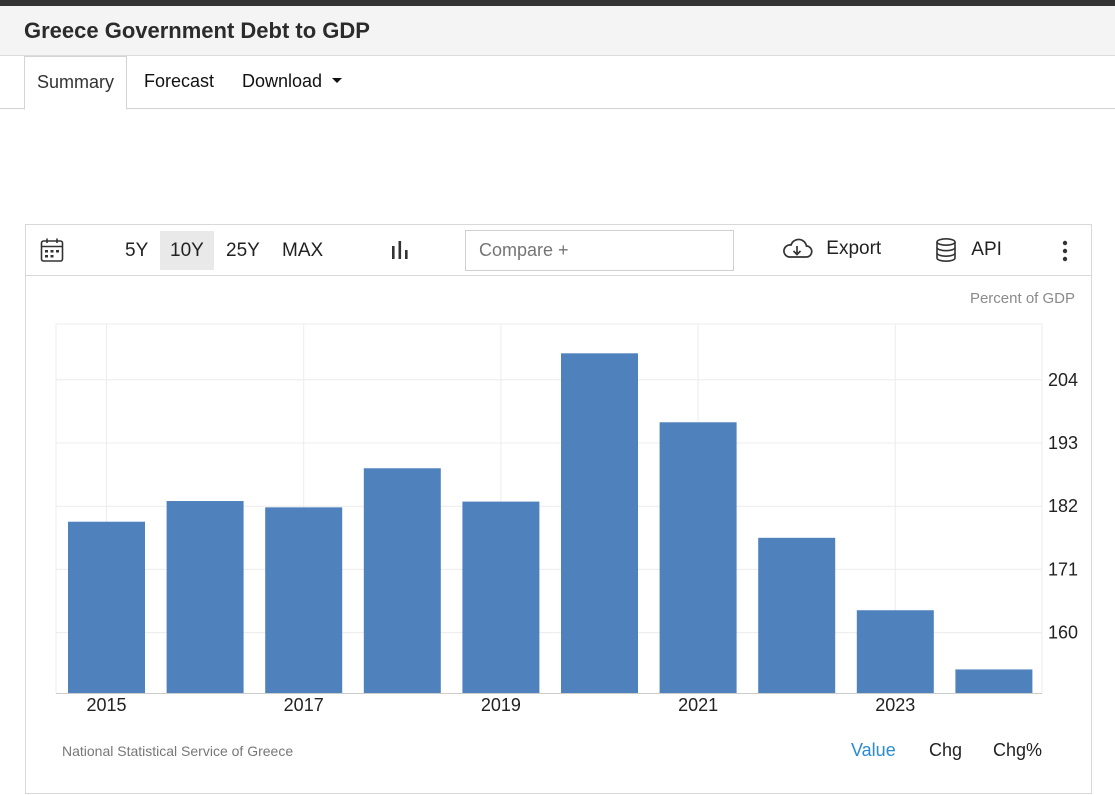  I want to click on calendar-icon, so click(52, 253).